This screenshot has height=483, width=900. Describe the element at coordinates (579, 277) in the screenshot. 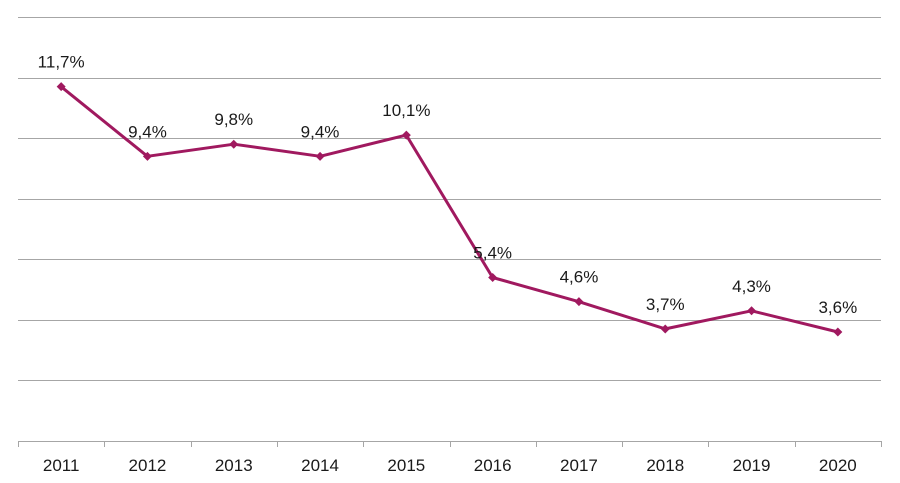

I see `data-label: 4,6%` at that location.